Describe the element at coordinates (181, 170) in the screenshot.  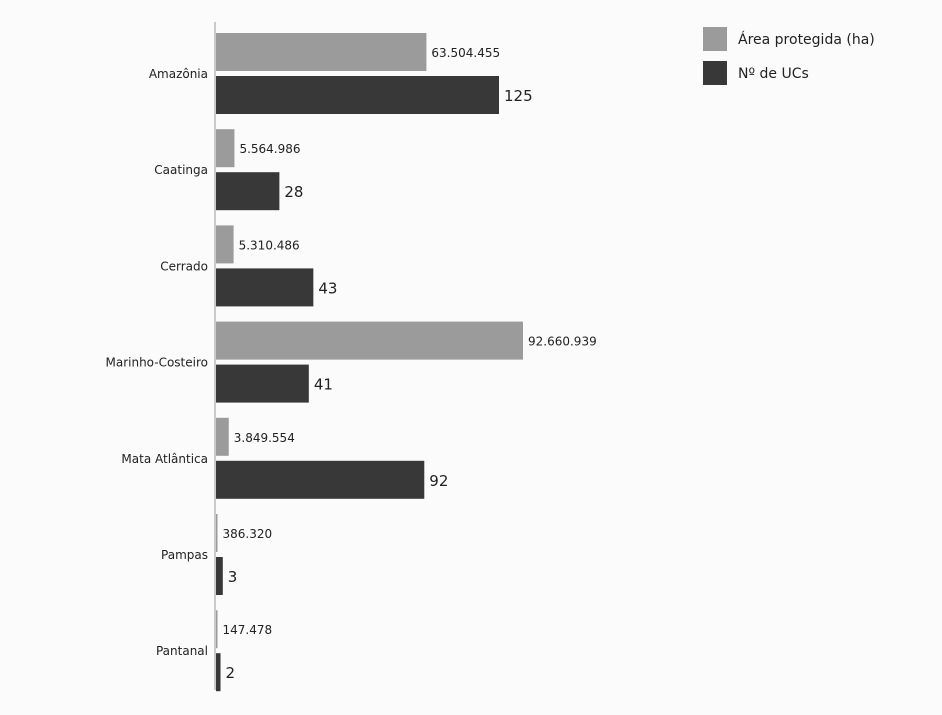
I see `category-label-caatinga: Caatinga` at that location.